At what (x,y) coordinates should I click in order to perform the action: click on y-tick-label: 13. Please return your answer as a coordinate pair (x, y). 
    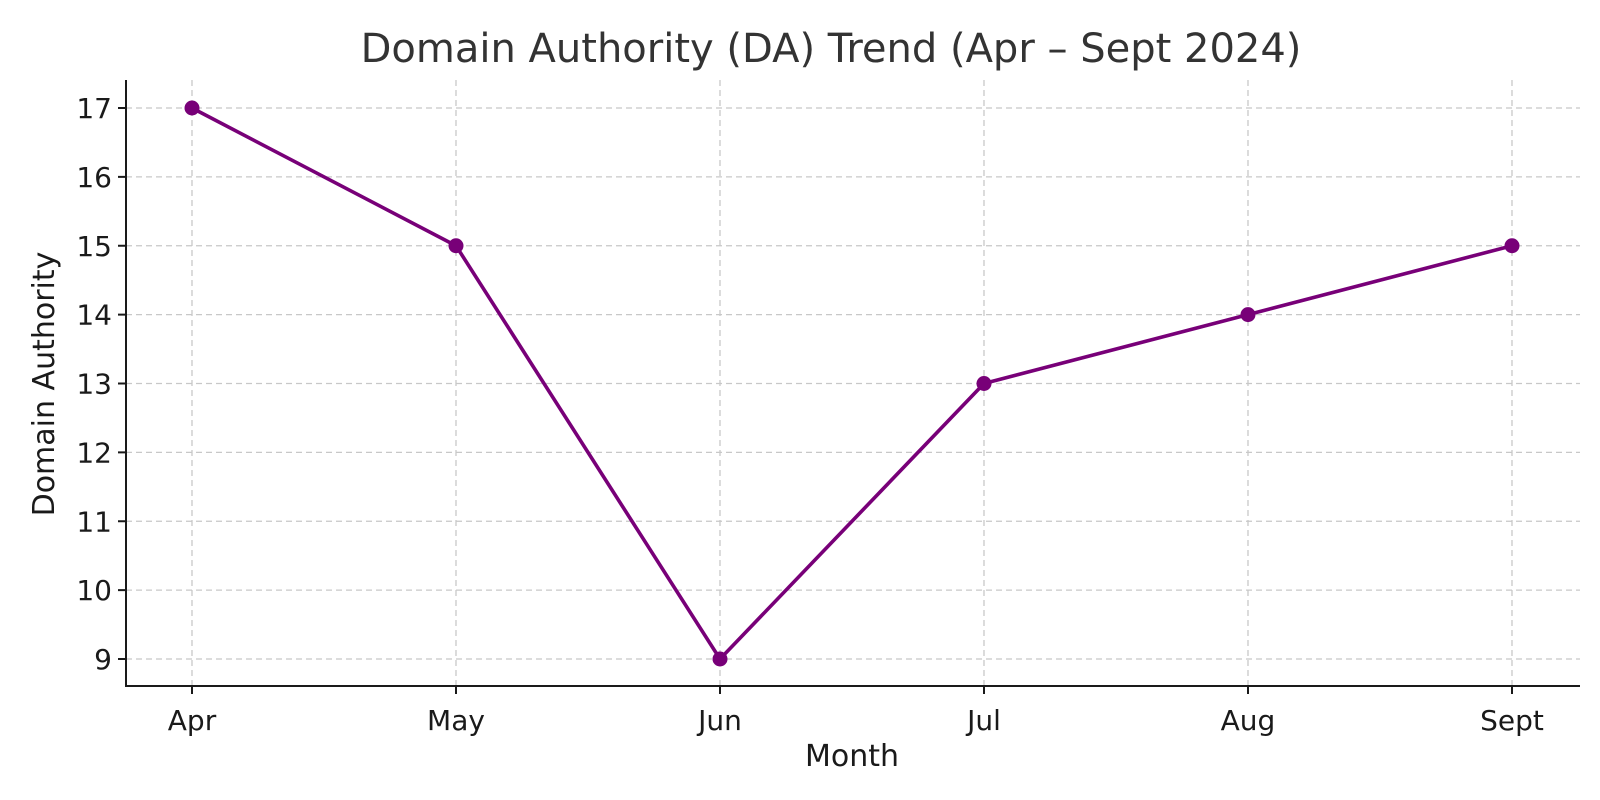
    Looking at the image, I should click on (94, 384).